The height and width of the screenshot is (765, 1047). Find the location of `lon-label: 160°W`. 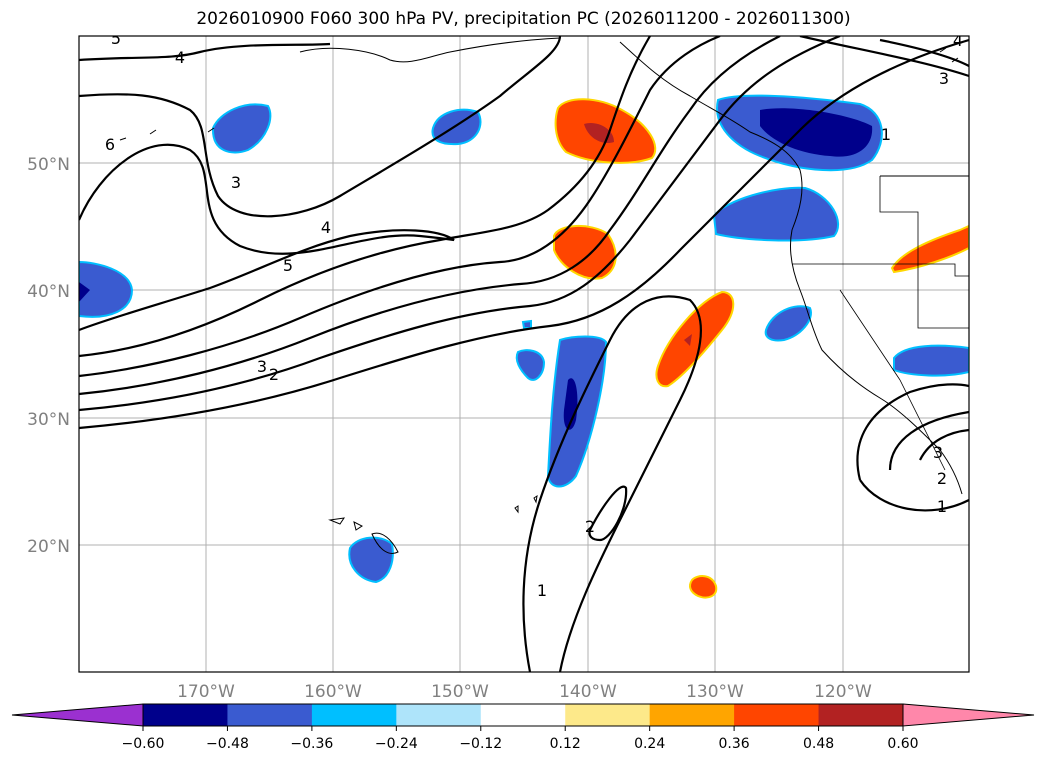

lon-label: 160°W is located at coordinates (333, 692).